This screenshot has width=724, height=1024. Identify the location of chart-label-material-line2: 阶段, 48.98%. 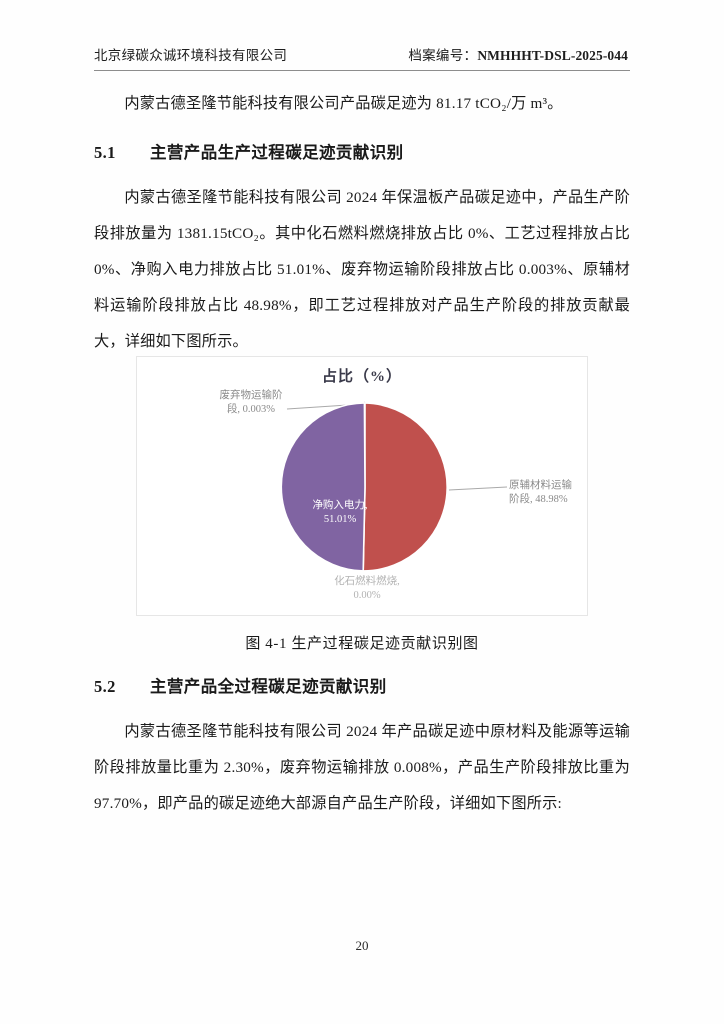
(538, 499).